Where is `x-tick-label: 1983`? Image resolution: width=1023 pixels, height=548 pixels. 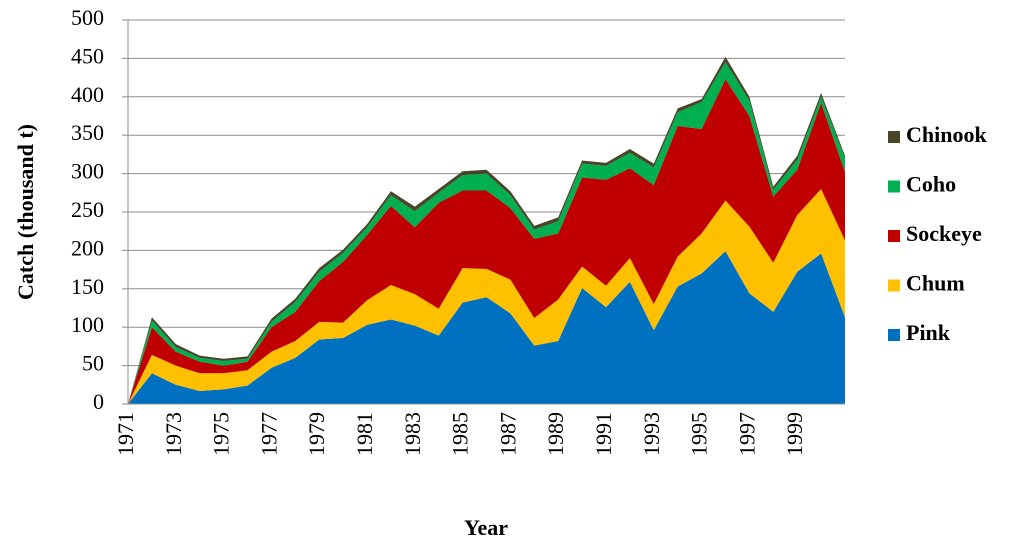
x-tick-label: 1983 is located at coordinates (412, 434).